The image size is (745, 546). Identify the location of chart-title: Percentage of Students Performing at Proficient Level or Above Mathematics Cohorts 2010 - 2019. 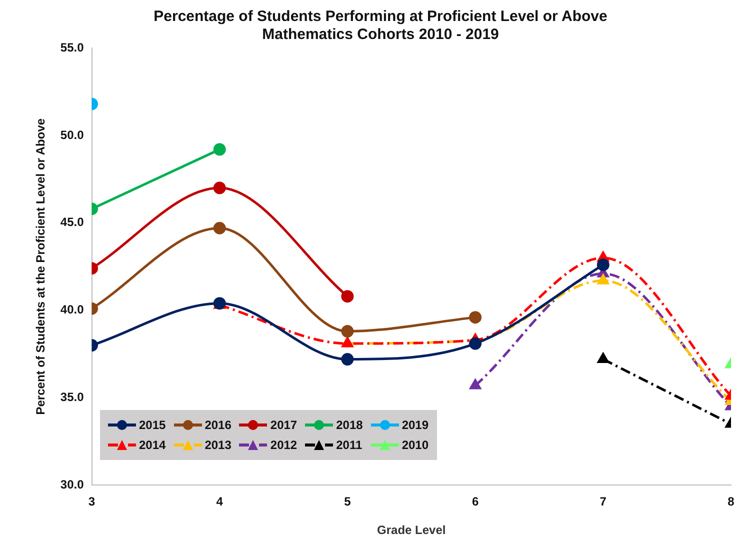
(381, 26).